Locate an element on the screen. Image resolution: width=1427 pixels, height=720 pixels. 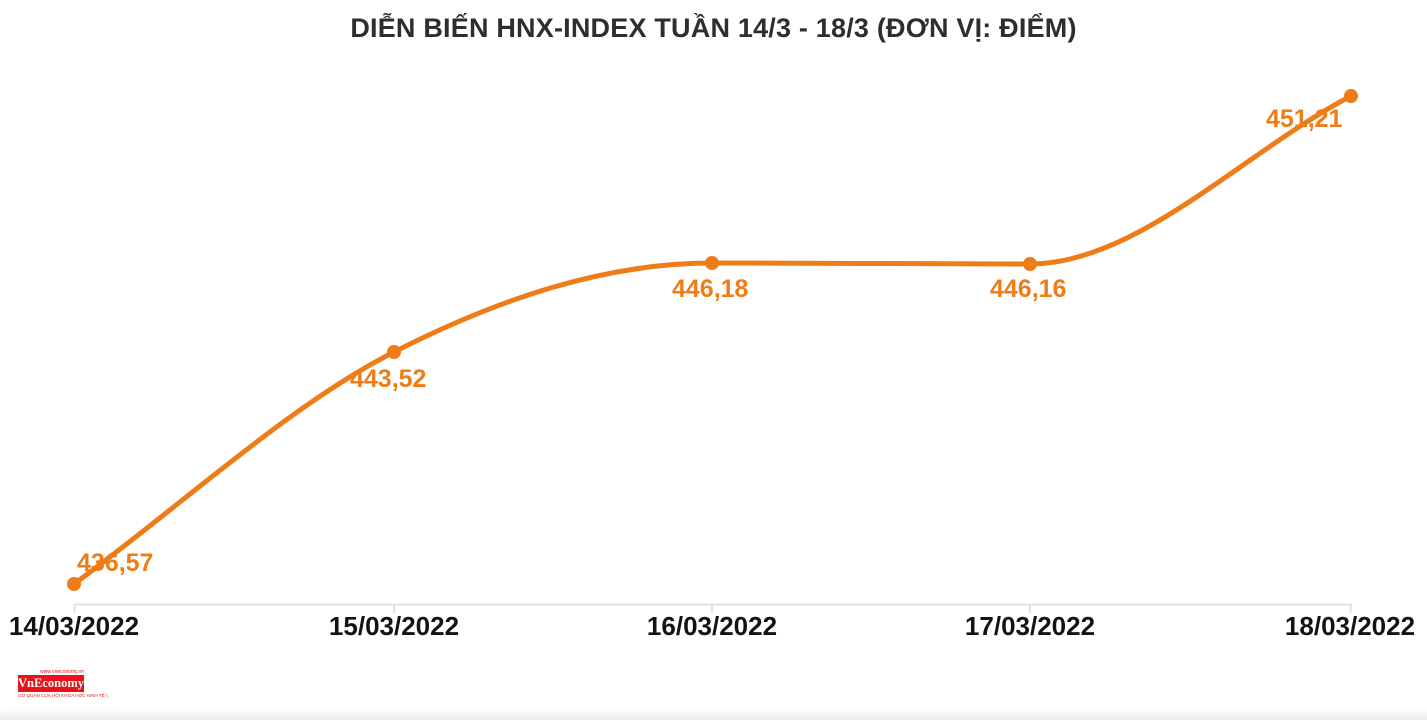
x-axis-label: 15/03/2022 is located at coordinates (394, 626).